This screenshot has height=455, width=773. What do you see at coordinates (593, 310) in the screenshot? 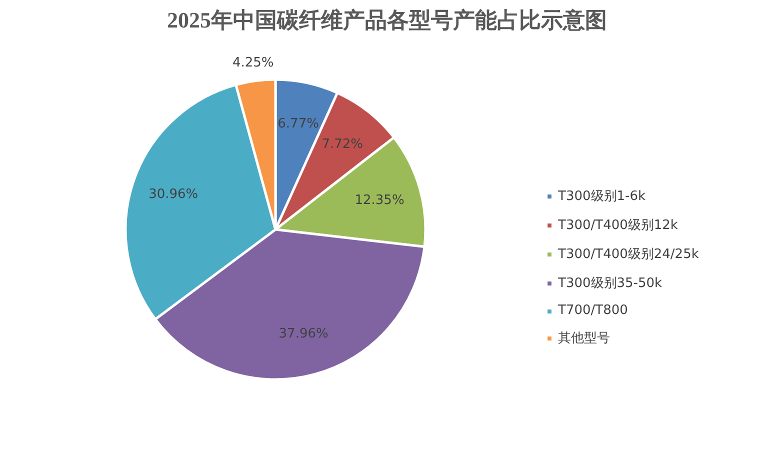
I see `legend-label: T700/T800` at bounding box center [593, 310].